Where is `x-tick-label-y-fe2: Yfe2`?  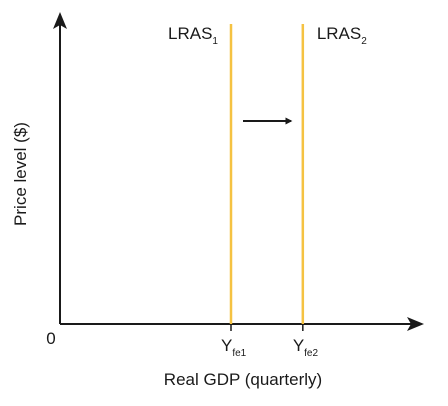 x-tick-label-y-fe2: Yfe2 is located at coordinates (306, 347).